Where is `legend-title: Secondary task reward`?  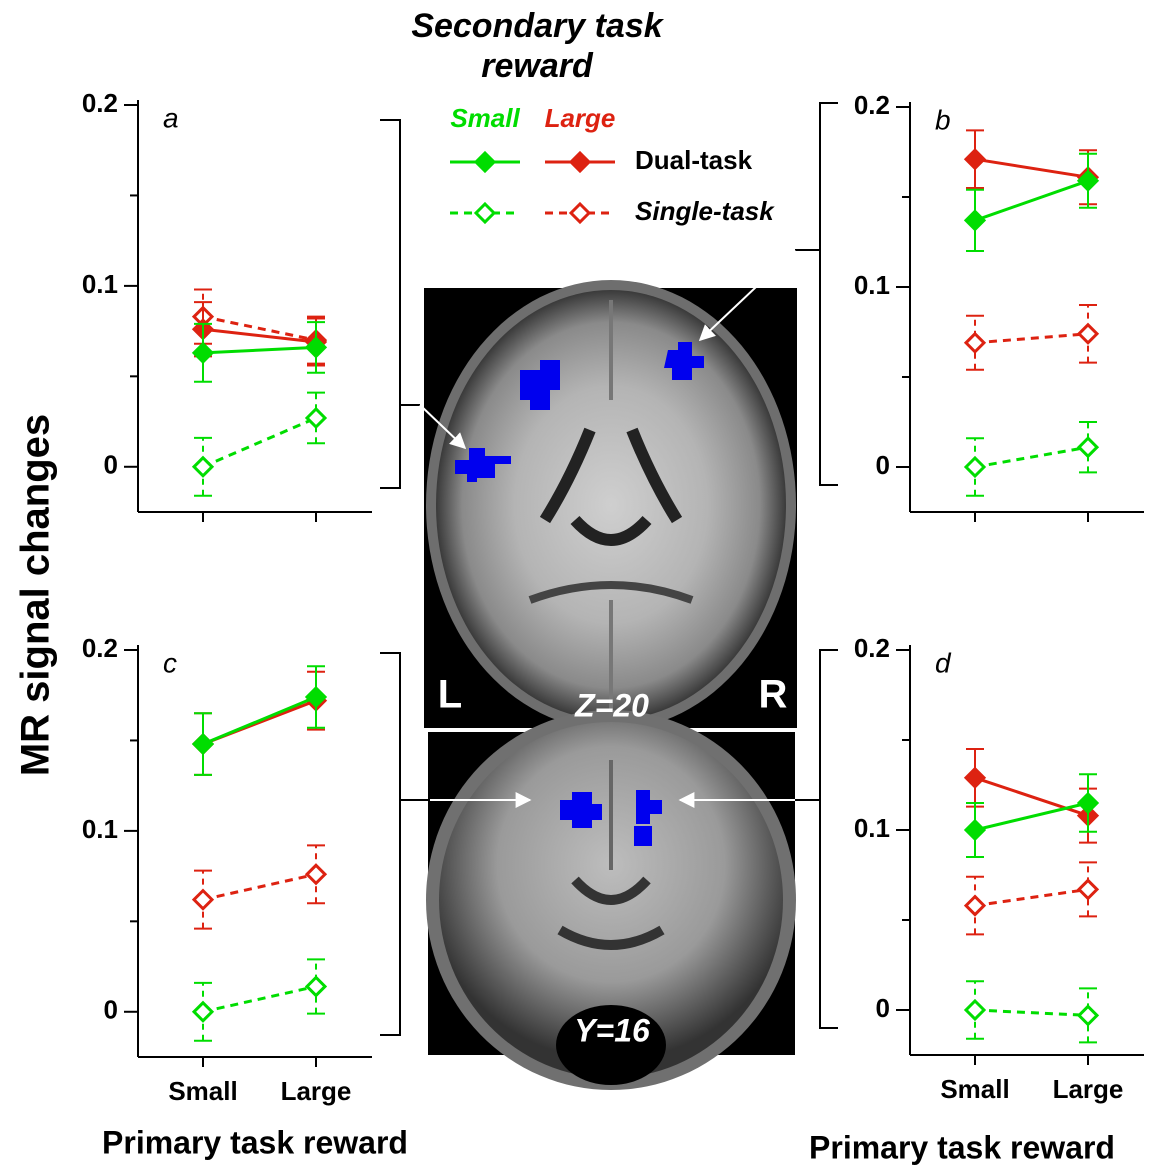
legend-title: Secondary task reward is located at coordinates (537, 46).